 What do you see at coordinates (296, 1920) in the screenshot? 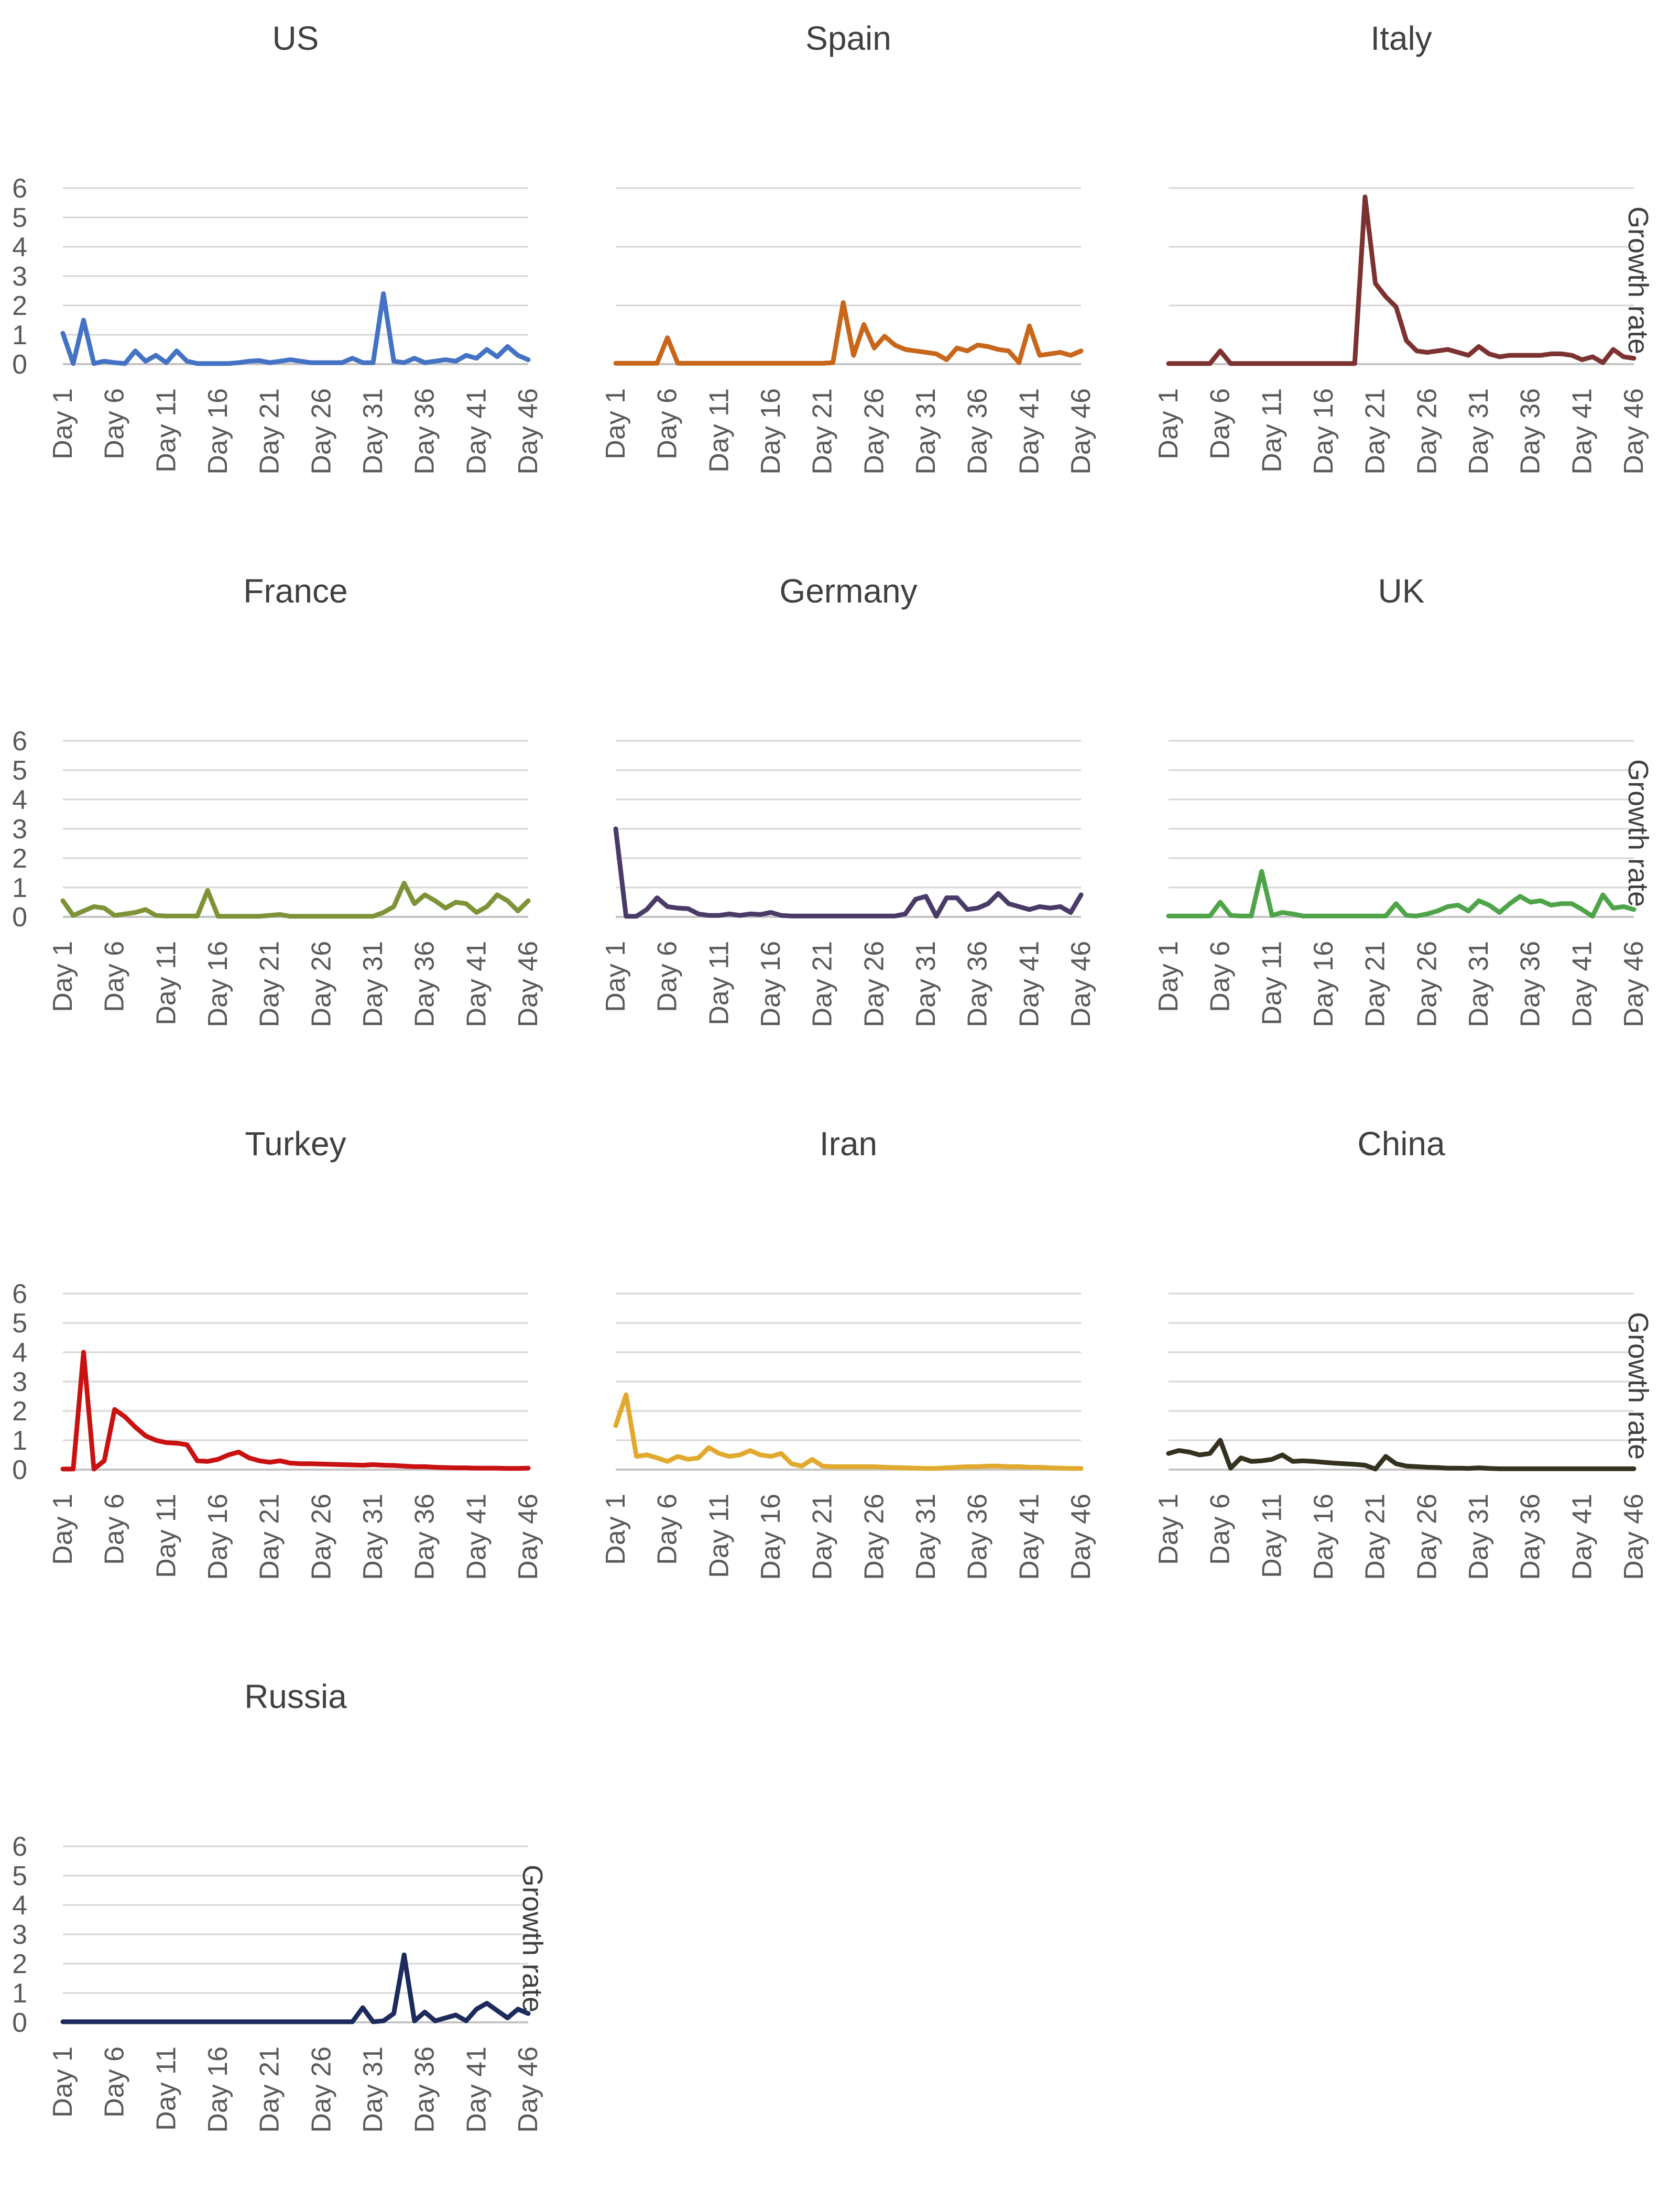
I see `gridlines` at bounding box center [296, 1920].